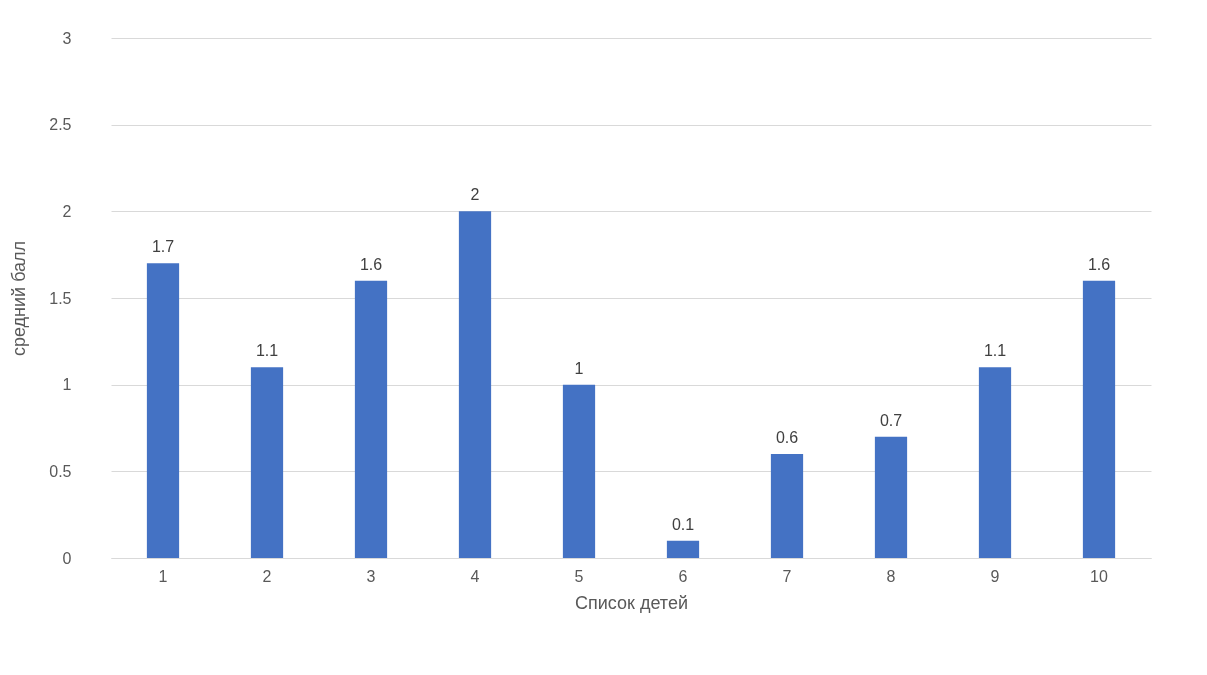 This screenshot has width=1207, height=675. What do you see at coordinates (60, 298) in the screenshot?
I see `y-tick-label: 1.5` at bounding box center [60, 298].